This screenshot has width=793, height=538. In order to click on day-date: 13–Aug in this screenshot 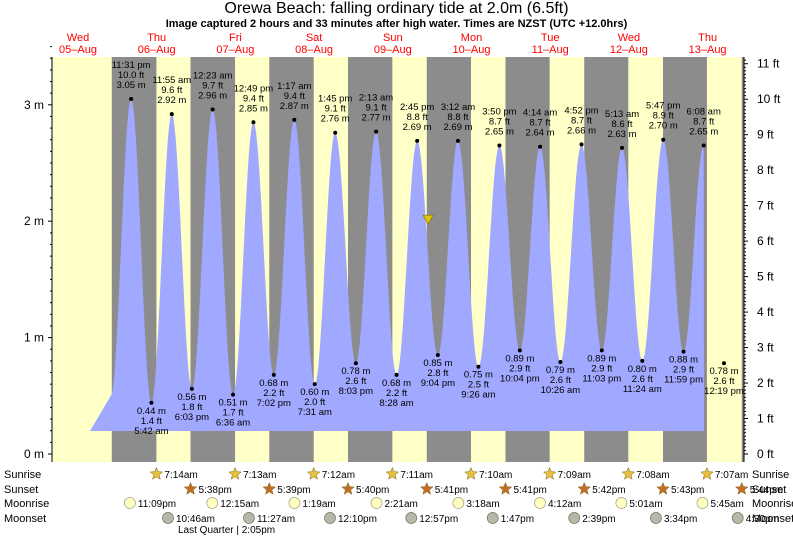, I will do `click(708, 50)`.